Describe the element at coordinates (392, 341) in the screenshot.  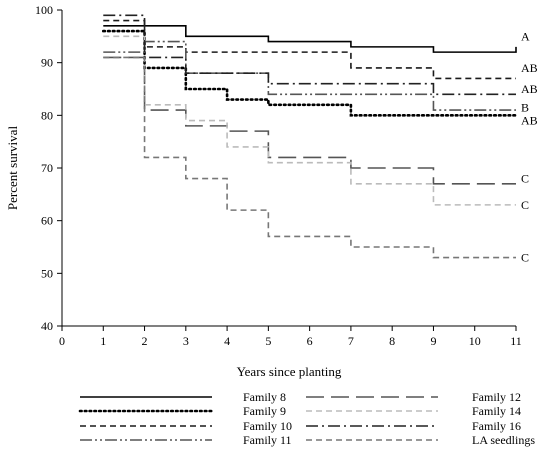
I see `x-tick-label: 8` at that location.